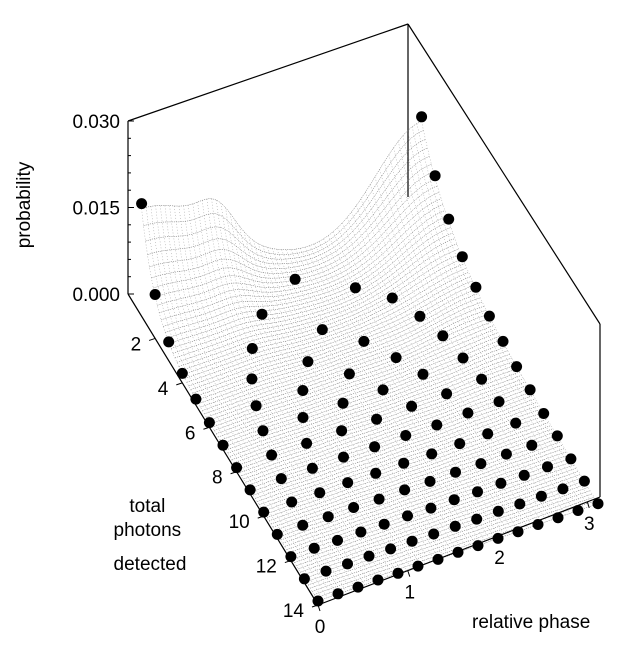 This screenshot has width=620, height=652. I want to click on n-tick-label: 10, so click(239, 522).